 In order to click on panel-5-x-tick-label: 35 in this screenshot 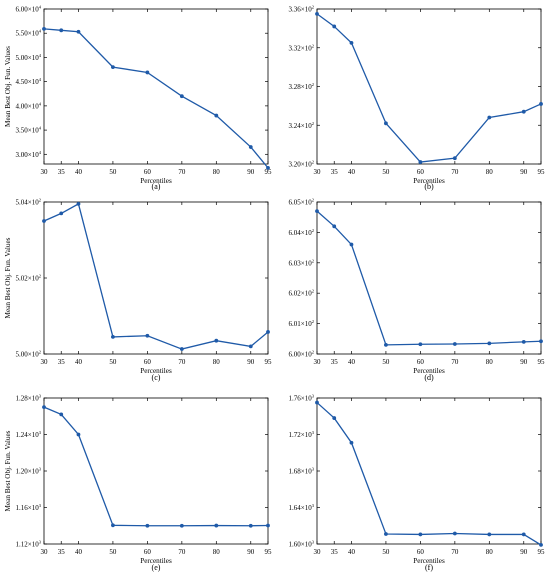, I will do `click(62, 552)`.